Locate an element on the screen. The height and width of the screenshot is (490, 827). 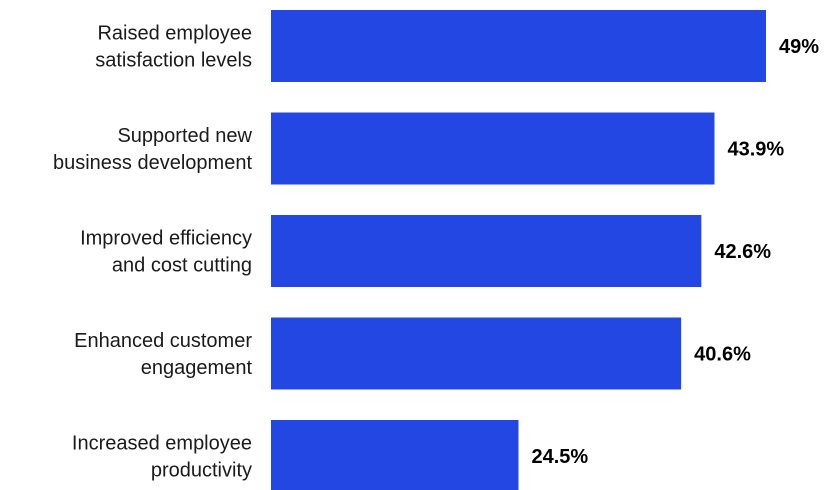
category-label-line: Raised employee is located at coordinates (174, 34).